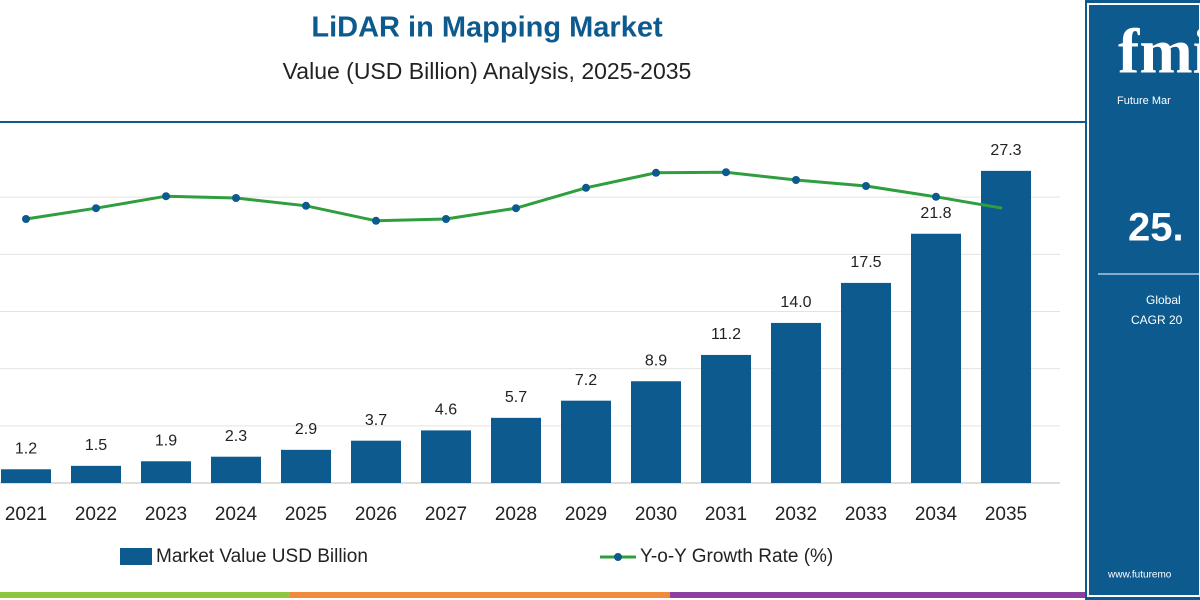  I want to click on data-label: 2.3, so click(236, 436).